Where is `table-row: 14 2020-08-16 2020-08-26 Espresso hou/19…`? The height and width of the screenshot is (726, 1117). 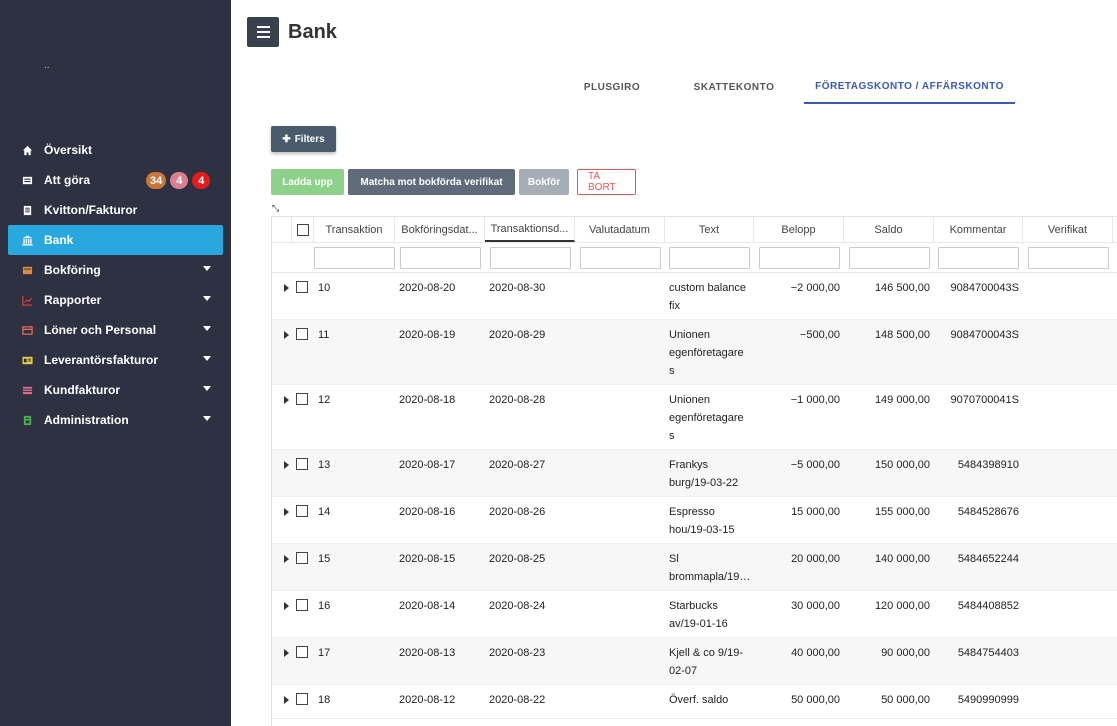 table-row: 14 2020-08-16 2020-08-26 Espresso hou/19… is located at coordinates (694, 520).